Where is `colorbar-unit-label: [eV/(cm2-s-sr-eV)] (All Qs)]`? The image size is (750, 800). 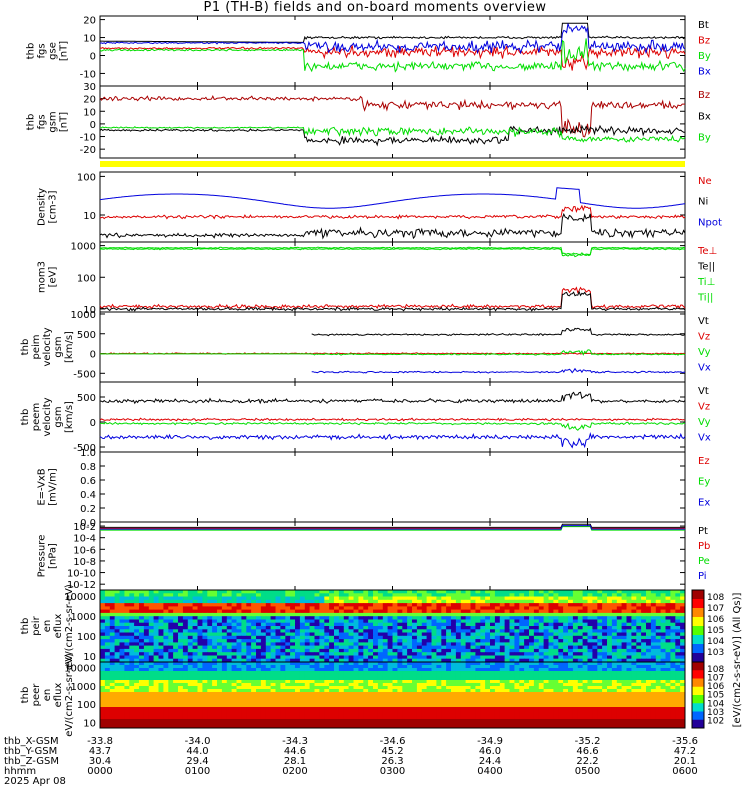 colorbar-unit-label: [eV/(cm2-s-sr-eV)] (All Qs)] is located at coordinates (737, 659).